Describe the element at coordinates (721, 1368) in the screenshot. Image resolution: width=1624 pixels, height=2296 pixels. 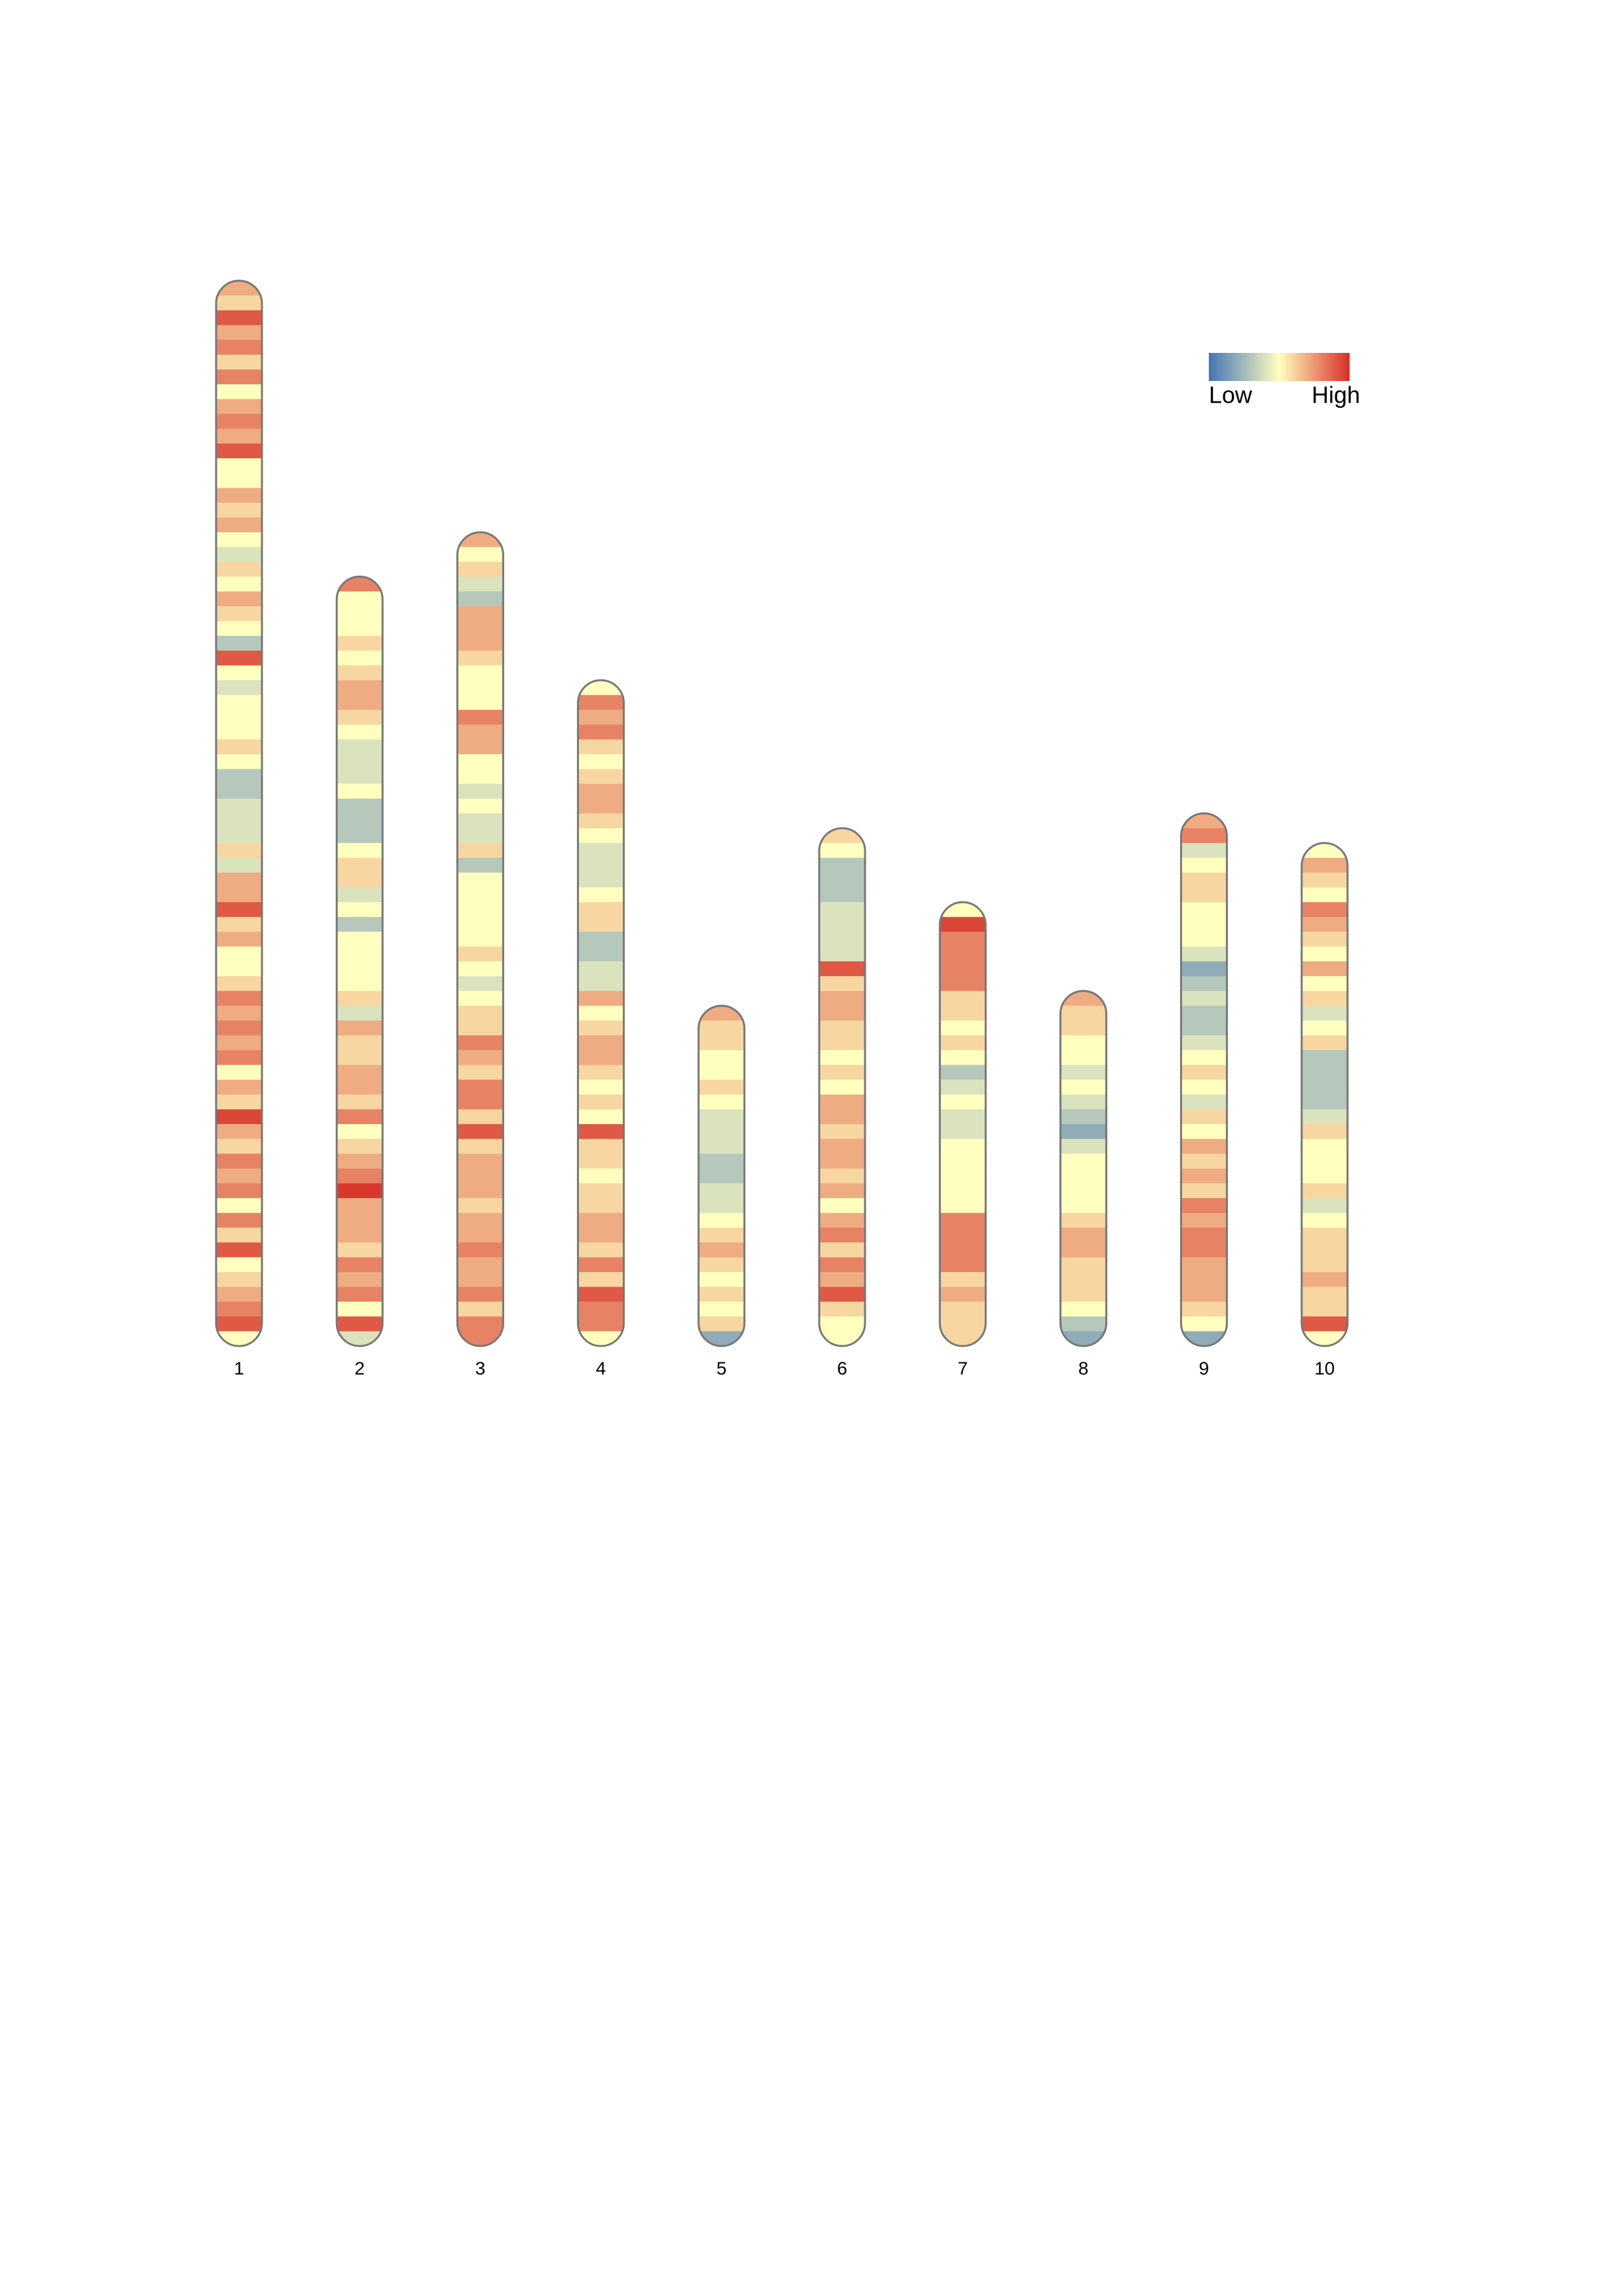
I see `chromosome-label: 5` at that location.